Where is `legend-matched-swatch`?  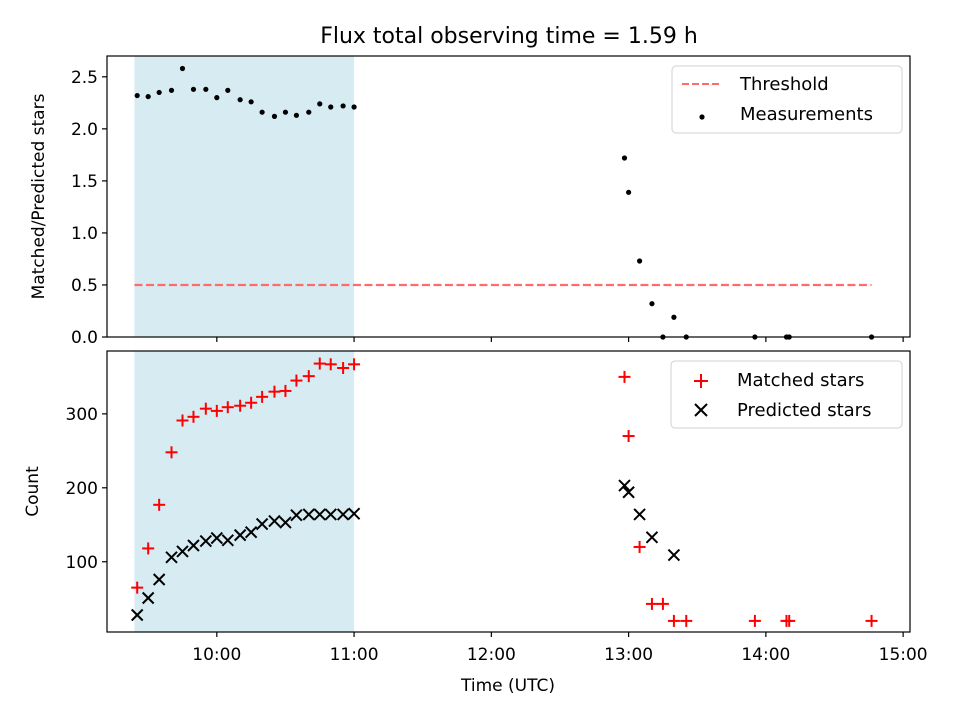
legend-matched-swatch is located at coordinates (701, 381).